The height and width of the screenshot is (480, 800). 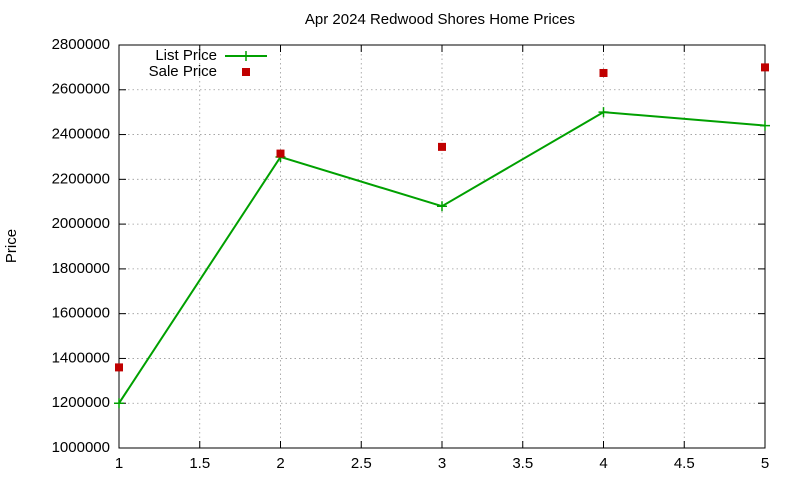 What do you see at coordinates (440, 19) in the screenshot?
I see `chart-title: Apr 2024 Redwood Shores Home Prices` at bounding box center [440, 19].